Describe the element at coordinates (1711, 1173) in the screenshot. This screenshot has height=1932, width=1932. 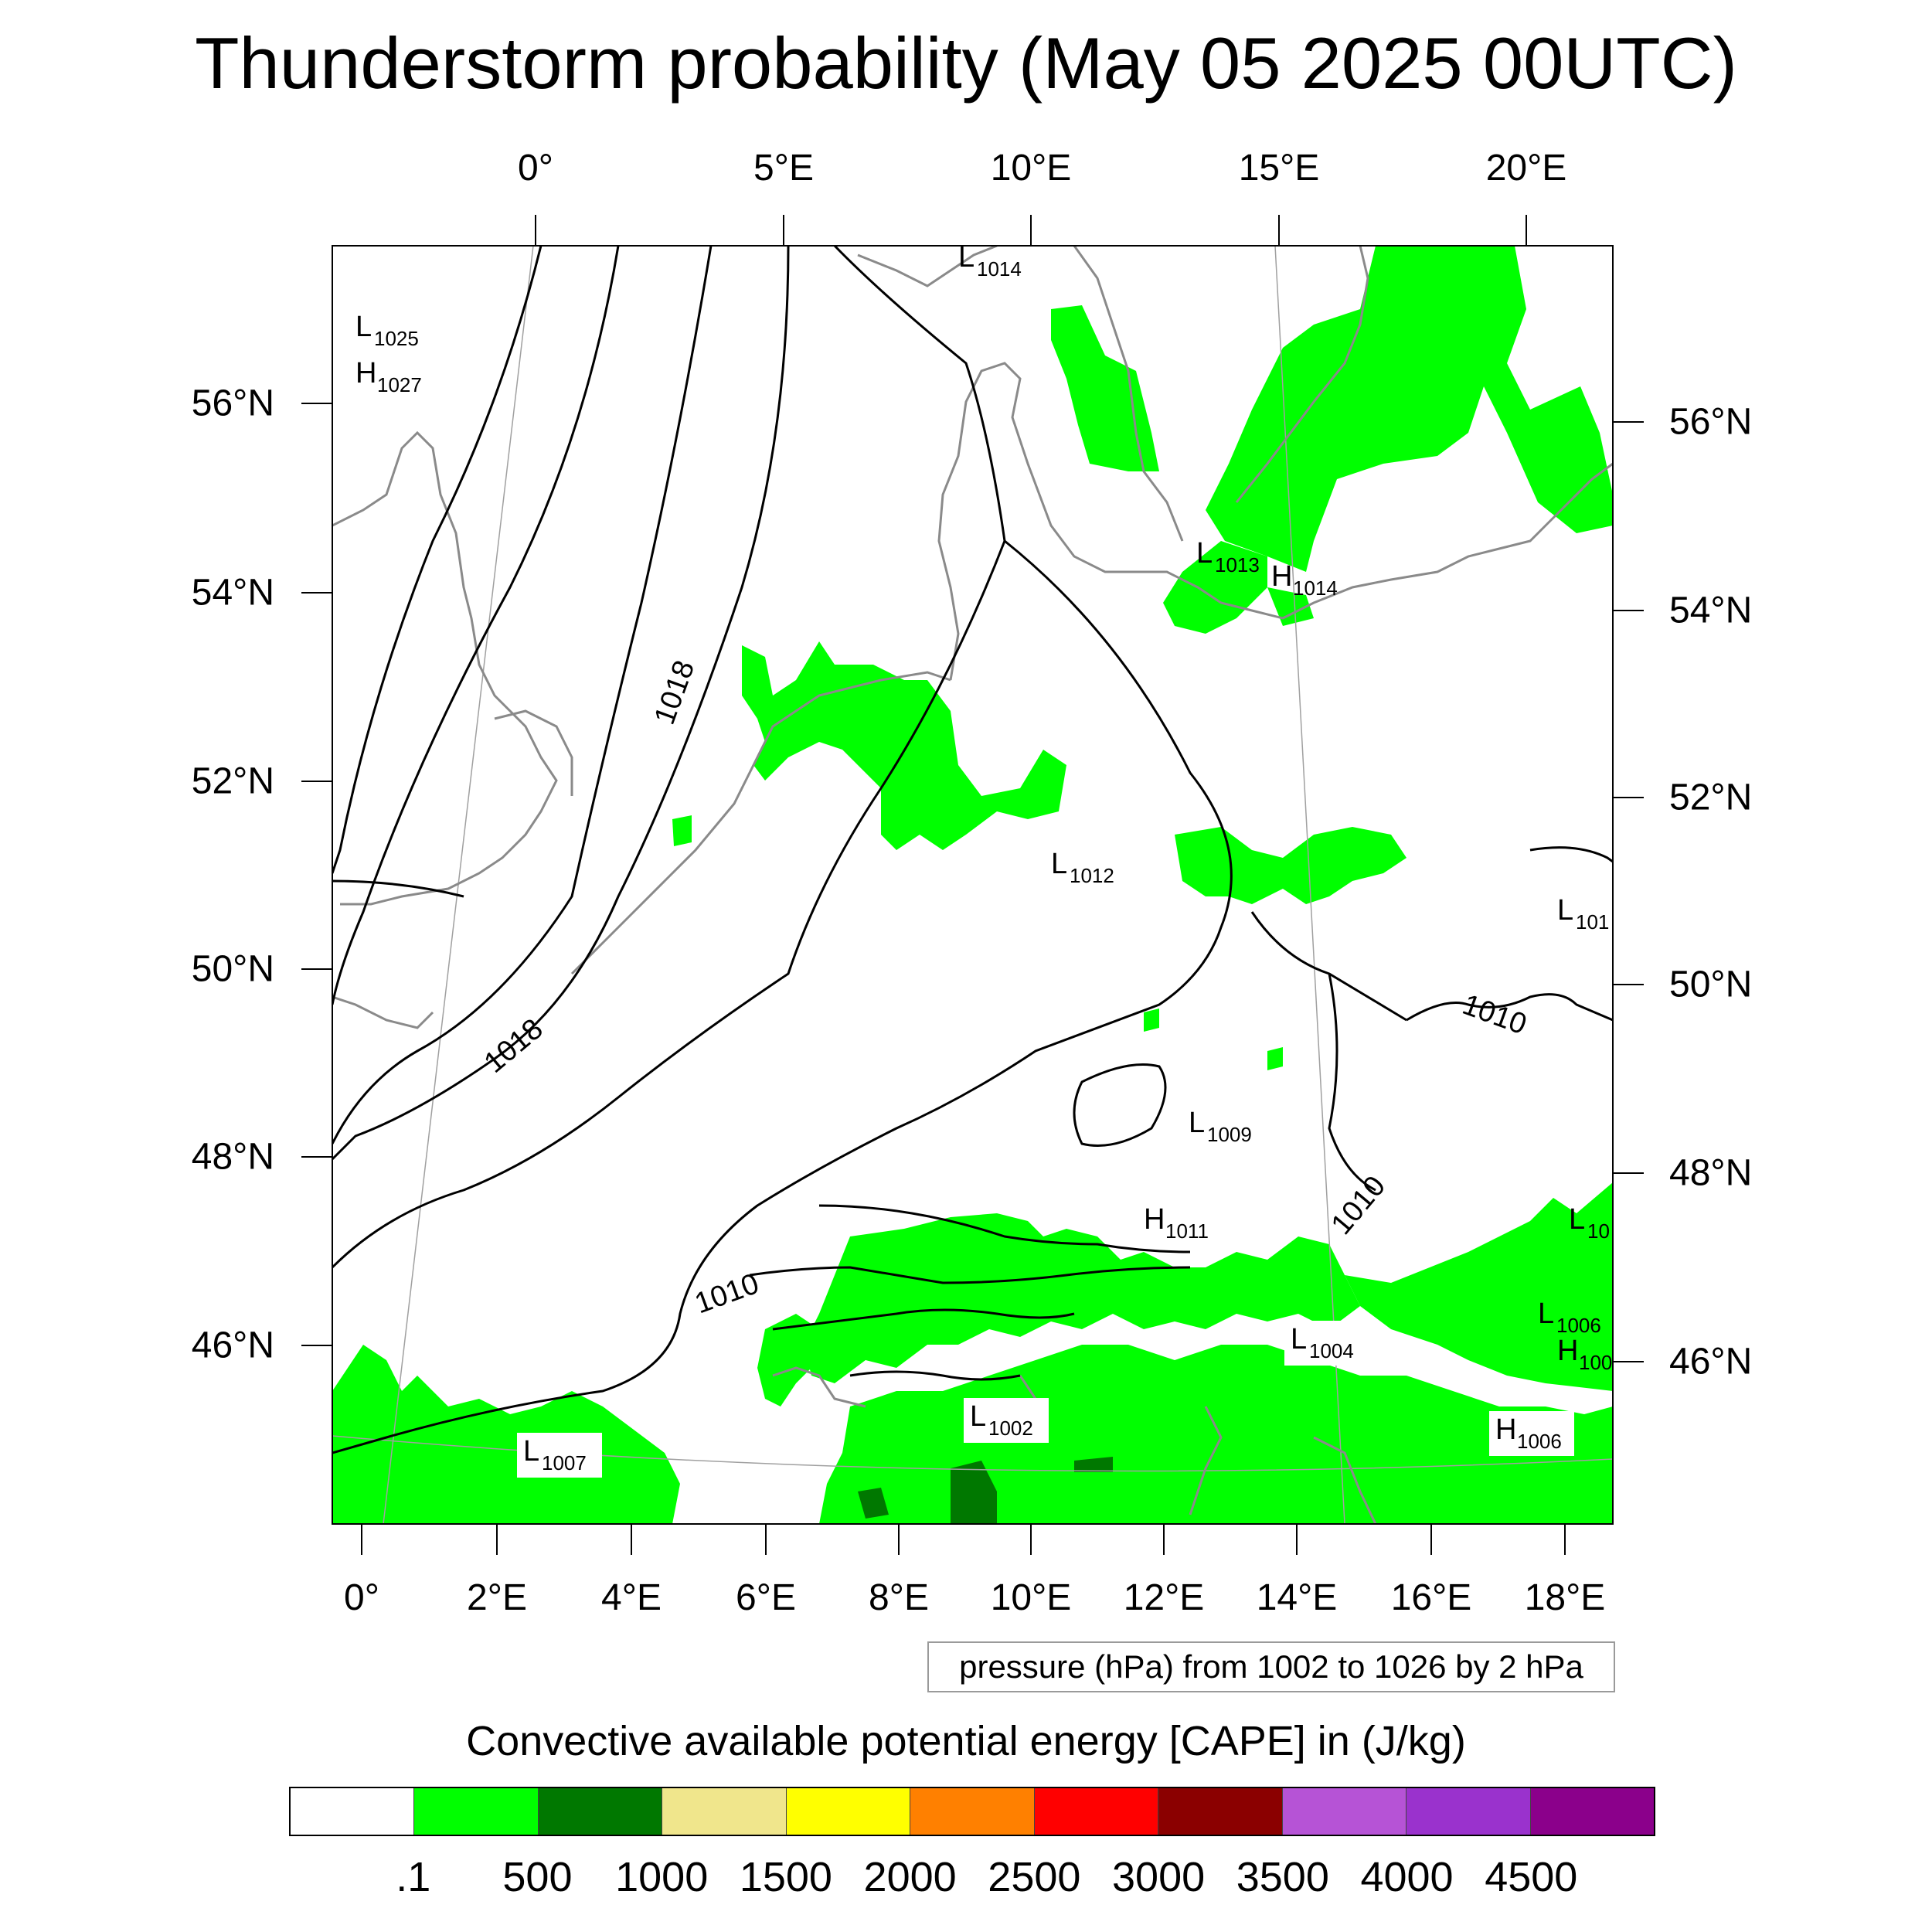
I see `right-lat-label: 48°N` at that location.